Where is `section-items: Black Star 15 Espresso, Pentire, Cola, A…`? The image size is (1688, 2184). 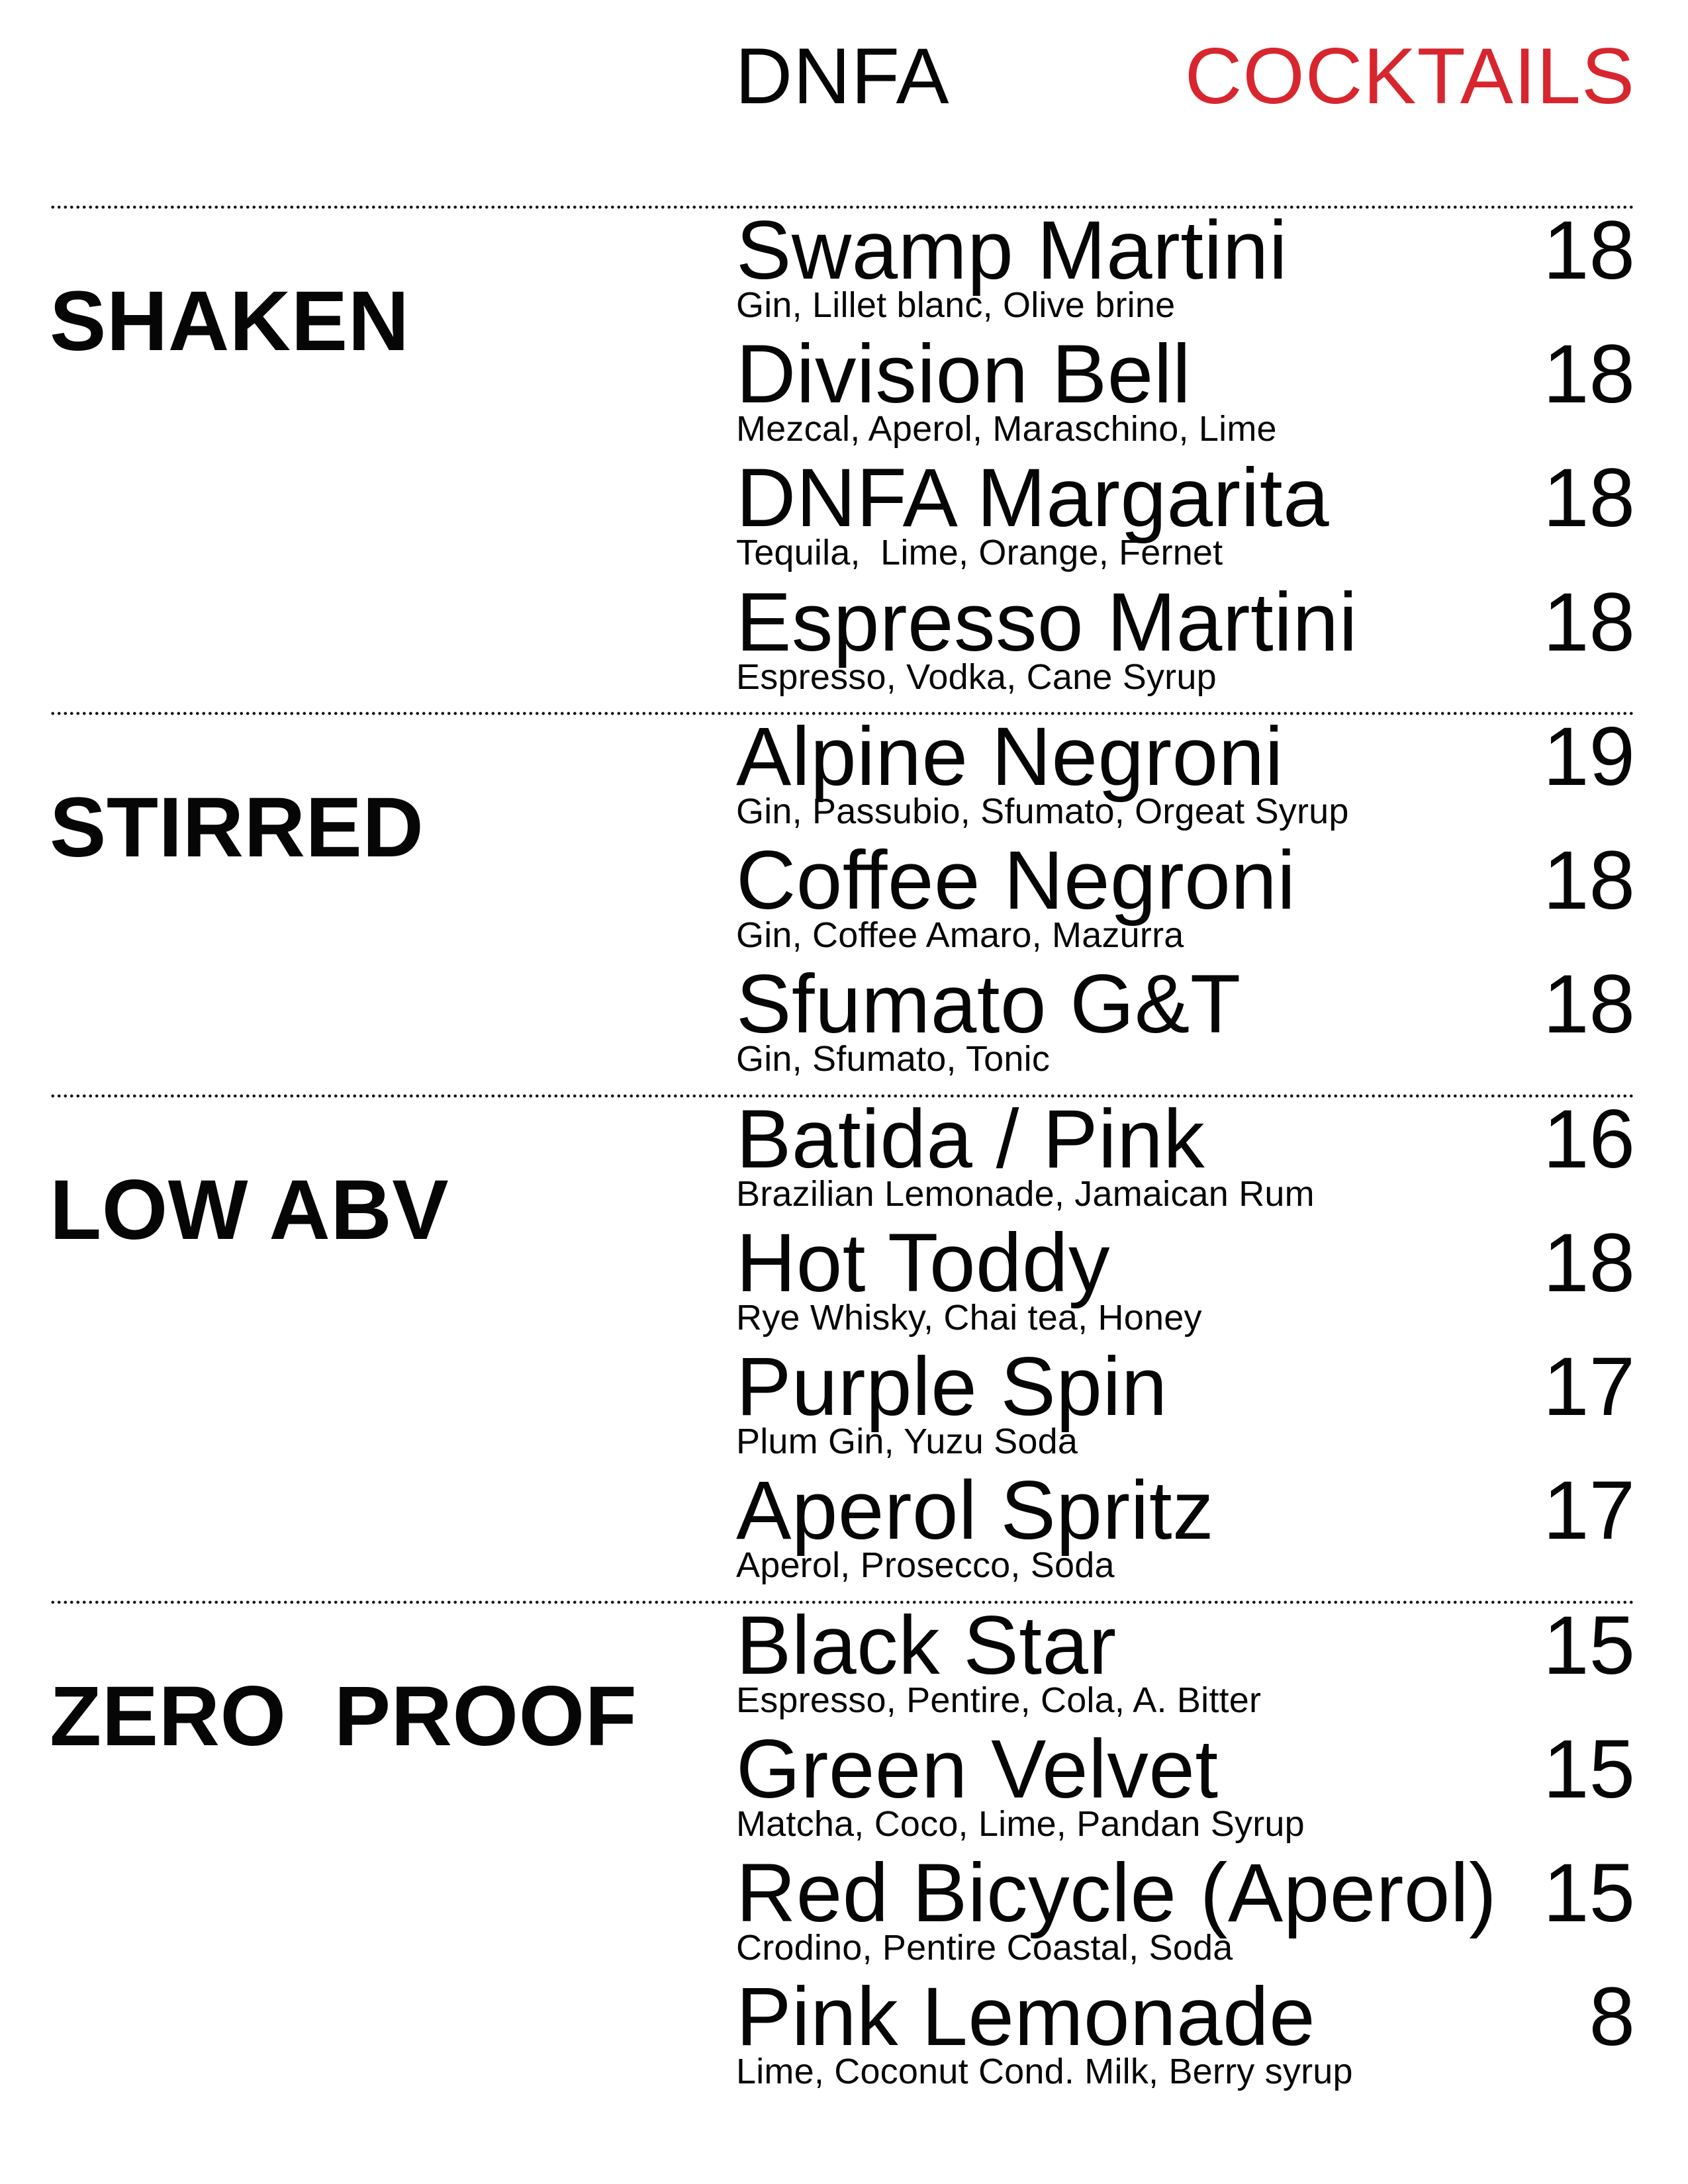
section-items: Black Star 15 Espresso, Pentire, Cola, A… is located at coordinates (1185, 1853).